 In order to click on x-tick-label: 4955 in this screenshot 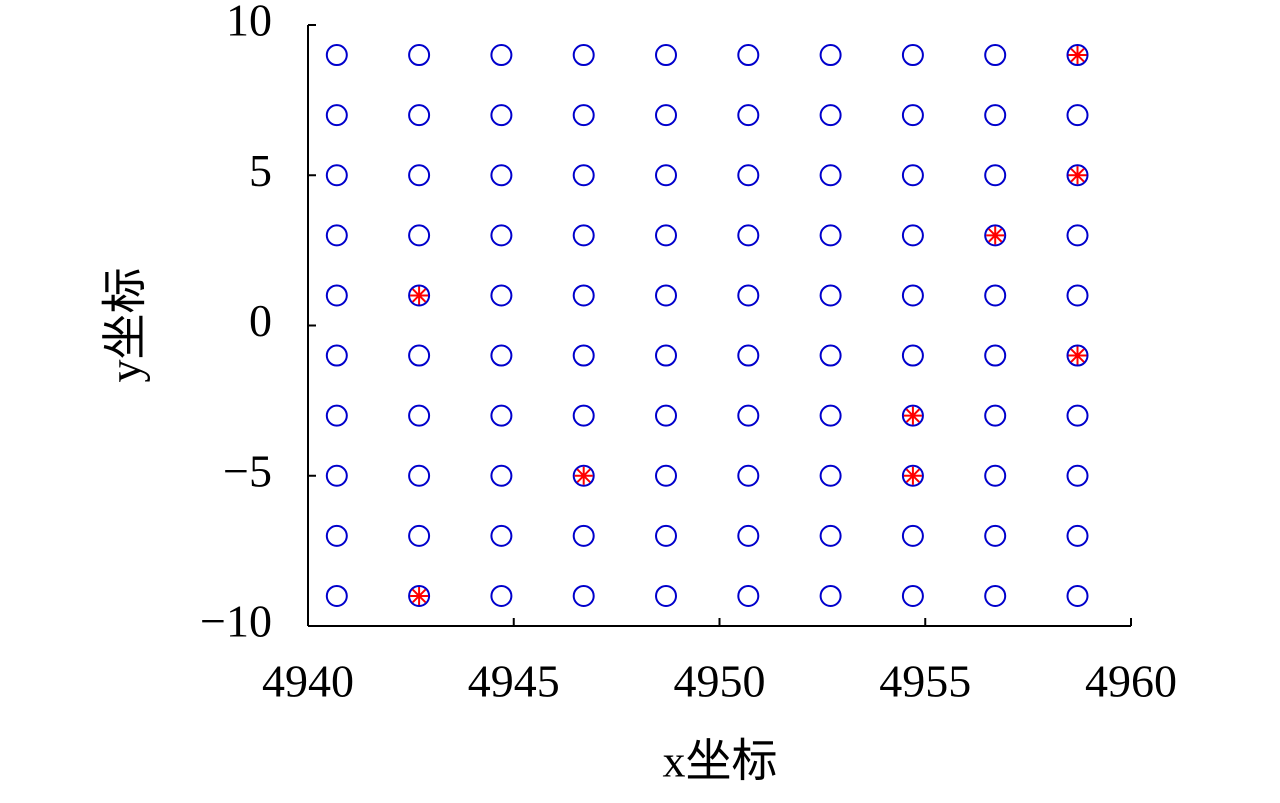, I will do `click(925, 681)`.